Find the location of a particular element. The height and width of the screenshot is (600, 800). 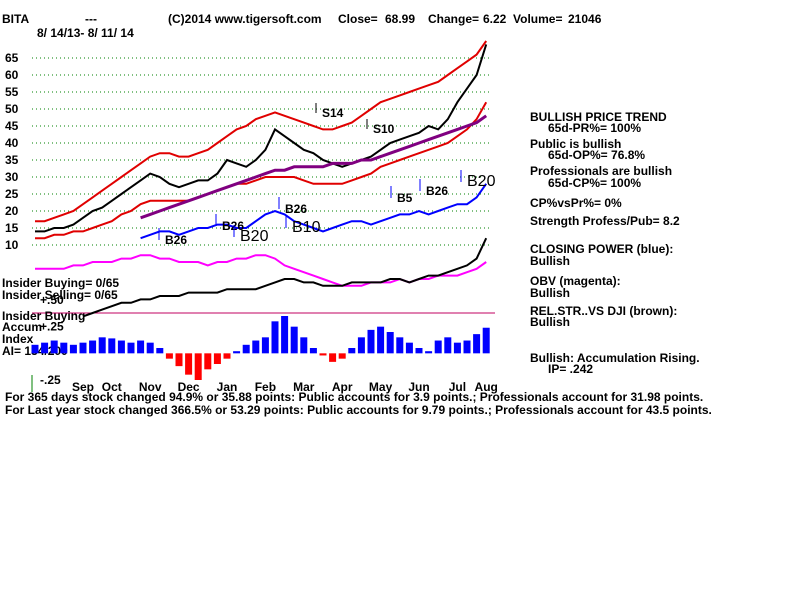

y-tick-label: 65 is located at coordinates (12, 58).